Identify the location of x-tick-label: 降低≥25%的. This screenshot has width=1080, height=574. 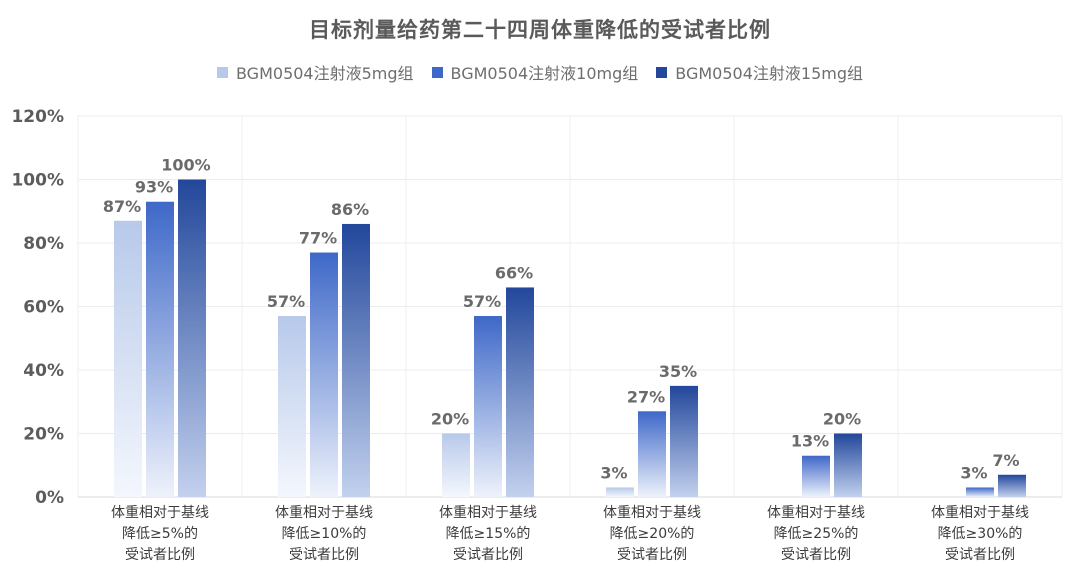
(816, 534).